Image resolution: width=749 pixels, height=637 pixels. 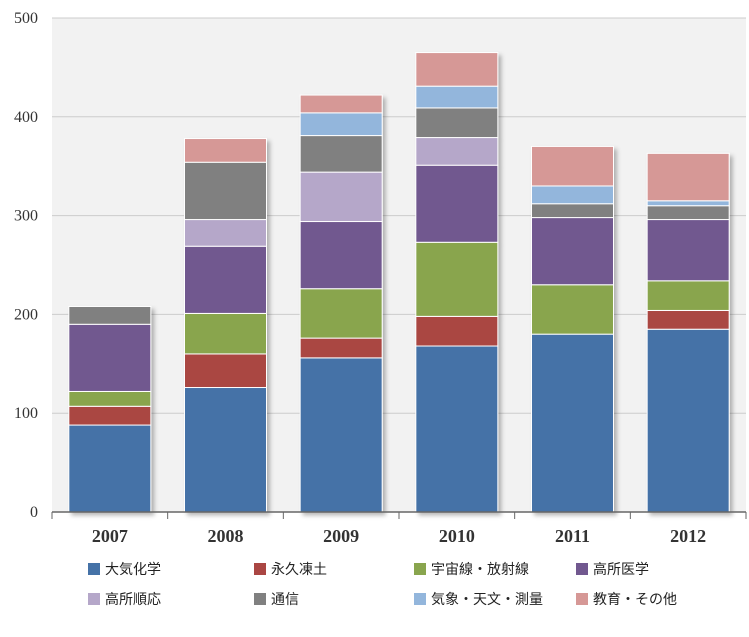 I want to click on x-tick-label: 2008, so click(x=226, y=536).